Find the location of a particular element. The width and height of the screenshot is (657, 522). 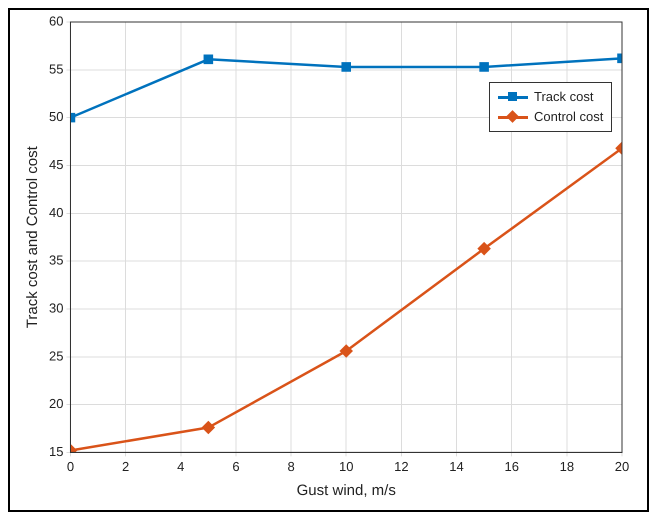

y-tick-label: 25 is located at coordinates (56, 356).